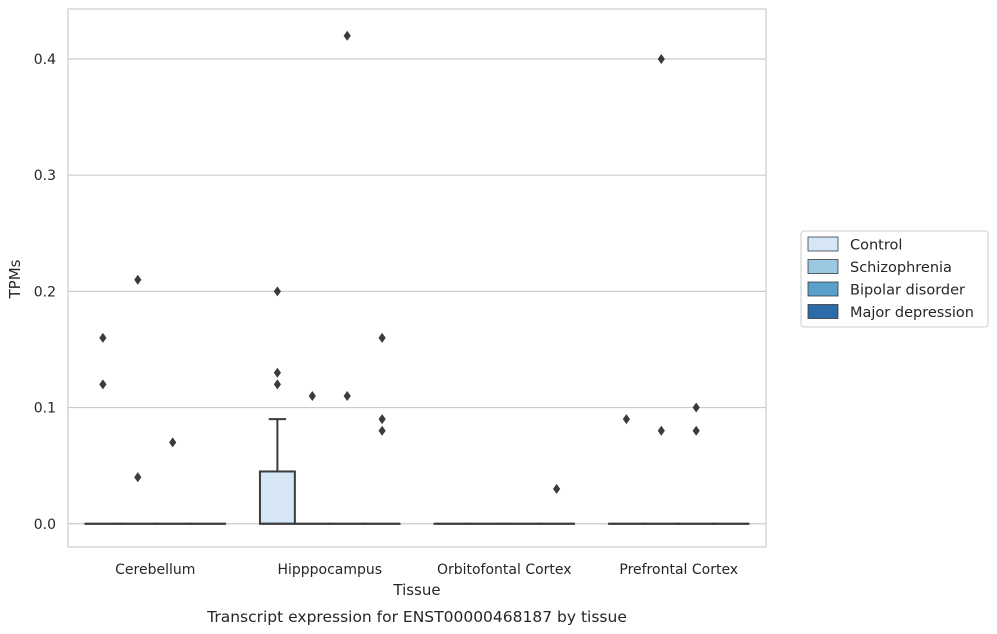 This screenshot has height=634, width=997. Describe the element at coordinates (329, 570) in the screenshot. I see `x-tick-label: Hipppocampus` at that location.